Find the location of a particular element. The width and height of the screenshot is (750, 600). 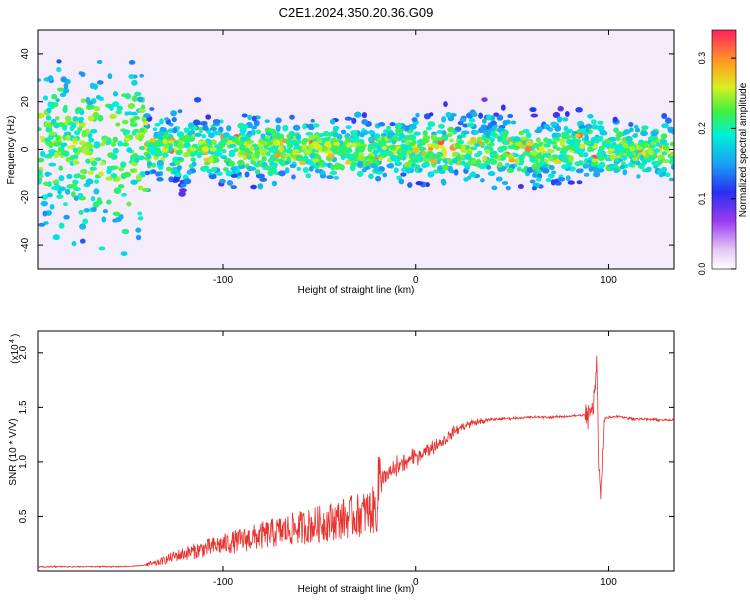

snr-ytick-label: 1.5 is located at coordinates (23, 407).